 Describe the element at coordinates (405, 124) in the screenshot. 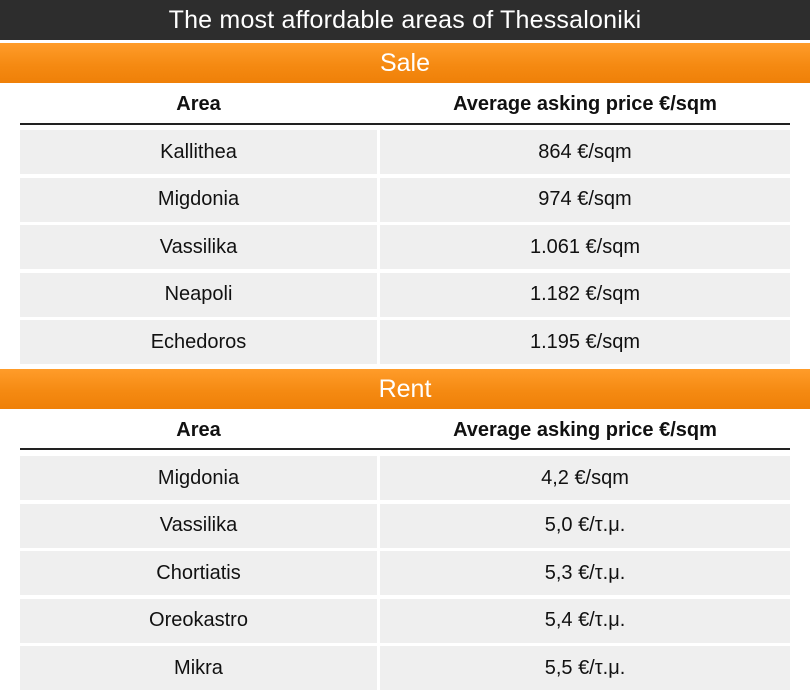

I see `sale-header-divider` at that location.